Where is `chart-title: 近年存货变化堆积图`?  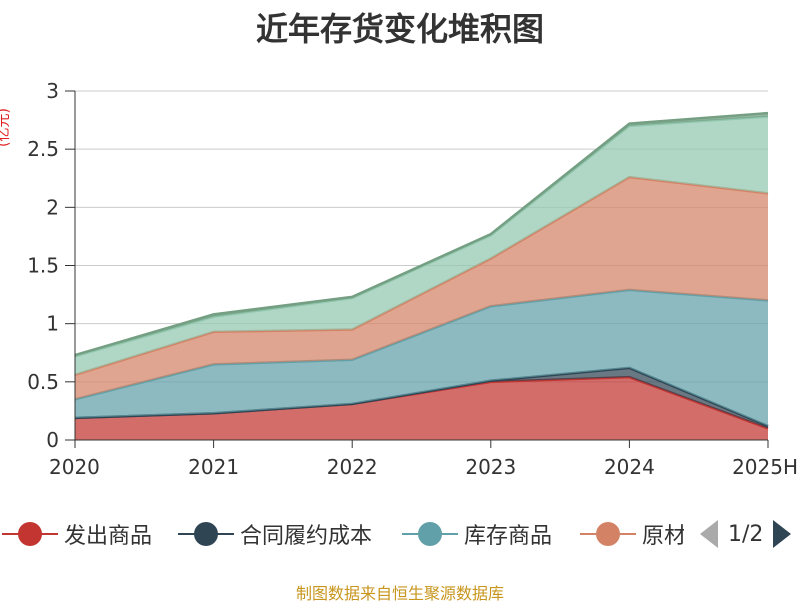 chart-title: 近年存货变化堆积图 is located at coordinates (399, 29).